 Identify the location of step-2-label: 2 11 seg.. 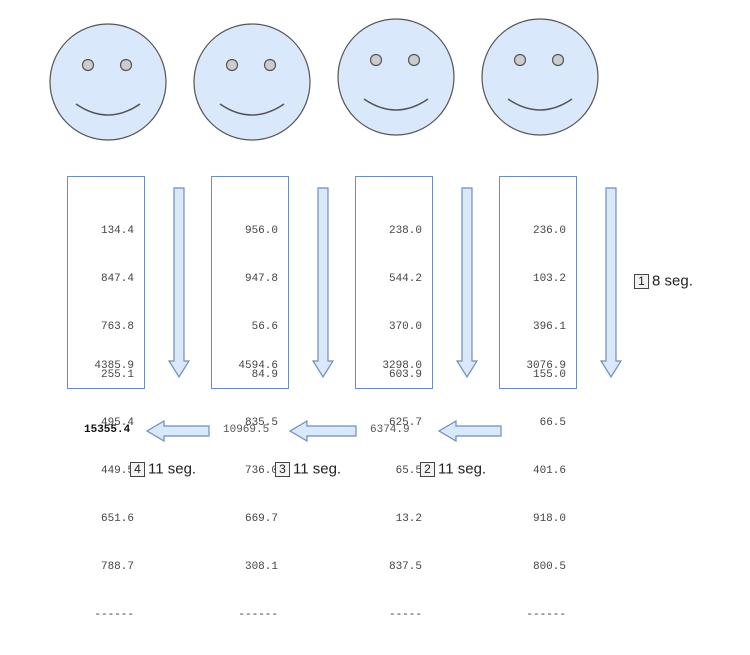
(453, 469).